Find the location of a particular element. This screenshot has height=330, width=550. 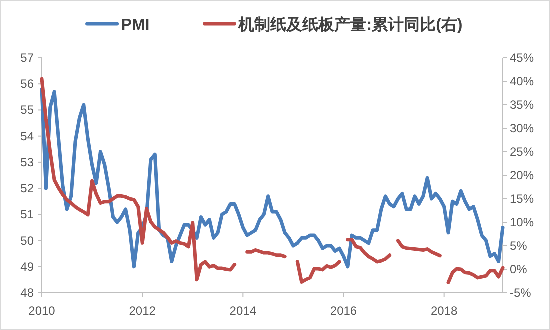

y-tick-label: 50 is located at coordinates (27, 241).